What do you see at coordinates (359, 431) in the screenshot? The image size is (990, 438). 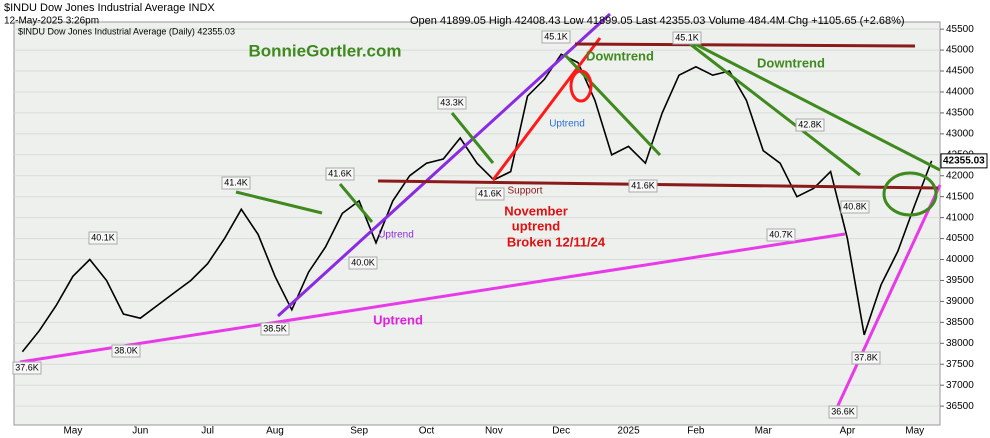 I see `x-tick-label: Sep` at bounding box center [359, 431].